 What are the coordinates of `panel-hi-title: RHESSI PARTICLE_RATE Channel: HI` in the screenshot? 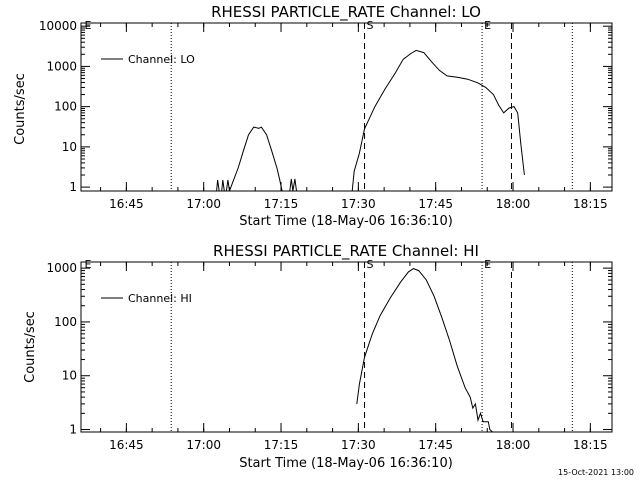 It's located at (346, 251).